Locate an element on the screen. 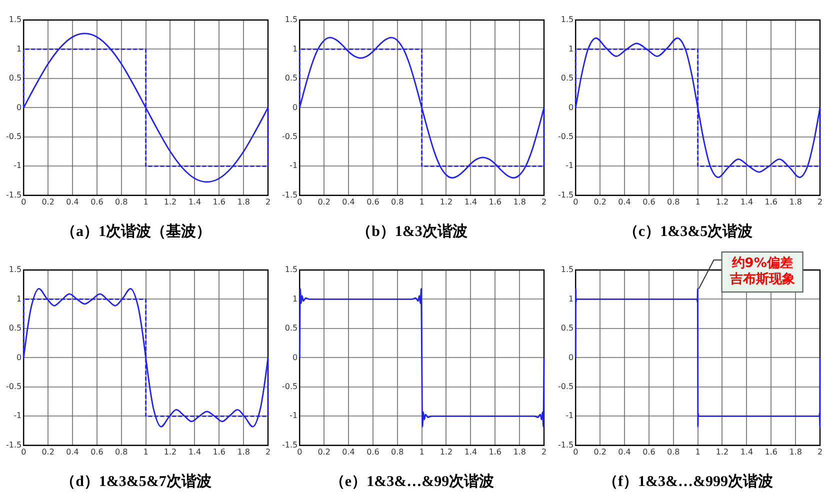 The image size is (828, 495). text: （f）1&3&…&999次谐波 is located at coordinates (688, 481).